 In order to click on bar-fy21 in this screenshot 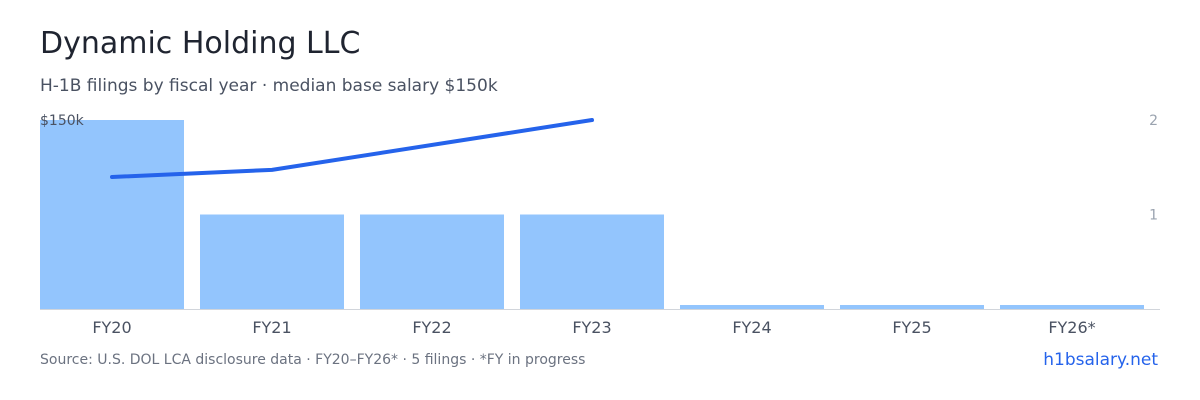, I will do `click(272, 261)`.